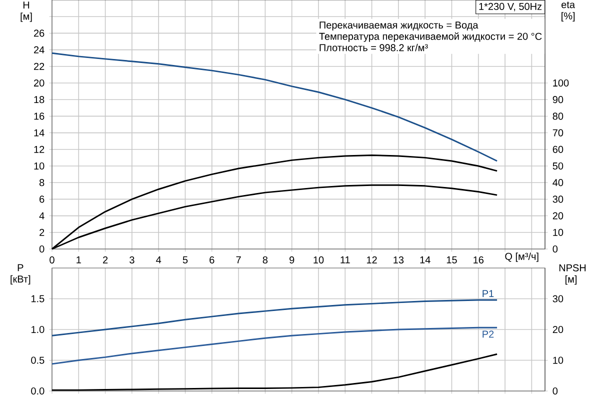  I want to click on y2-tick-label: 100, so click(561, 83).